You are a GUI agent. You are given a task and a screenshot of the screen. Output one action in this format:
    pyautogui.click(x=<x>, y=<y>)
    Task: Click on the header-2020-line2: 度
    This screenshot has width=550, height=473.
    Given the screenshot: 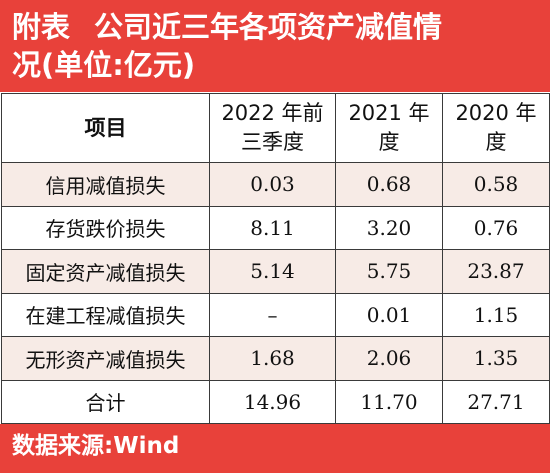 What is the action you would take?
    pyautogui.click(x=496, y=142)
    